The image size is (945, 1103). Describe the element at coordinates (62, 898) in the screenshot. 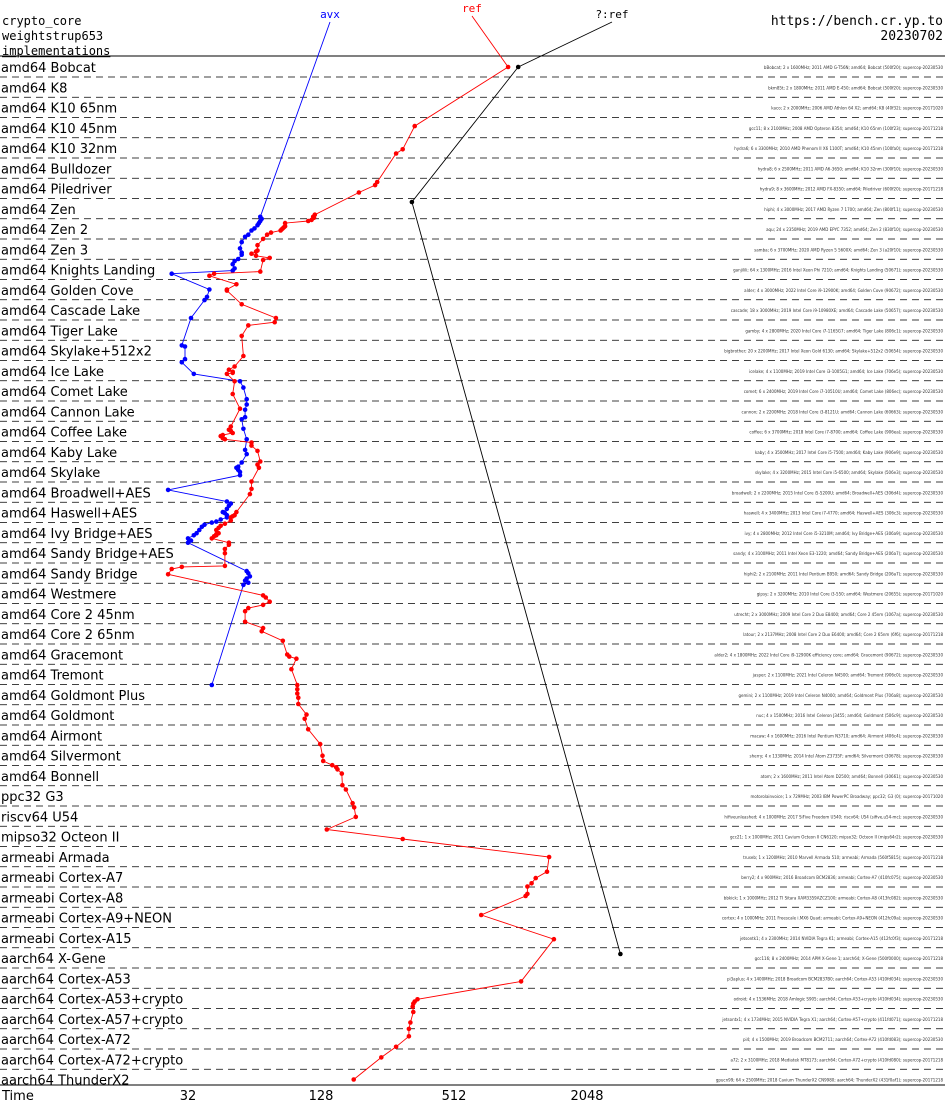

I see `platform-label: armeabi Cortex-A8` at that location.